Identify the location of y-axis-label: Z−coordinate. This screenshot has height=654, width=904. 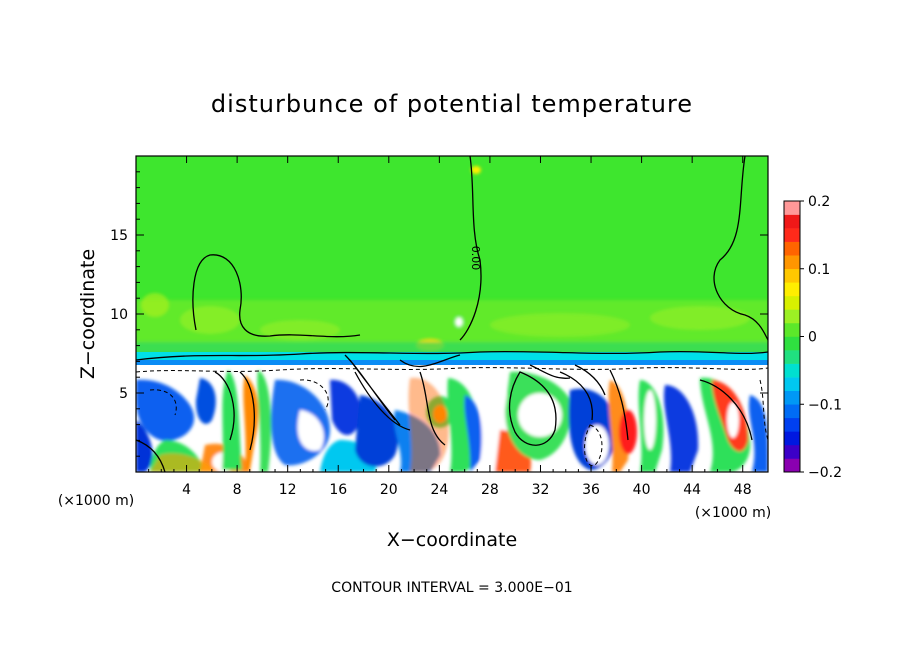
(88, 314).